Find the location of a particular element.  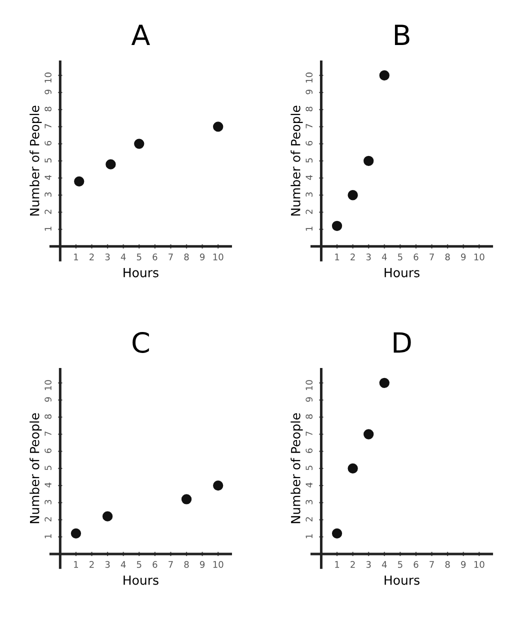

chart-title: B is located at coordinates (402, 35).